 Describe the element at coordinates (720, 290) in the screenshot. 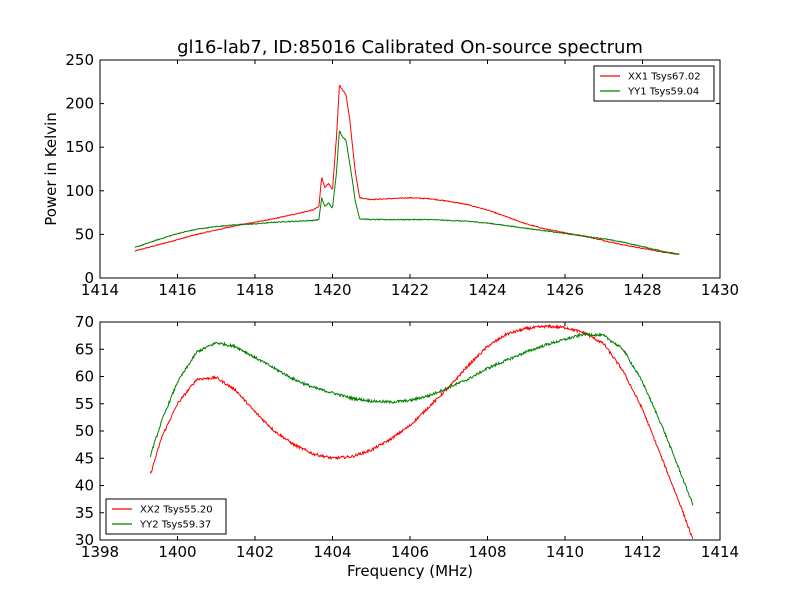

I see `x-tick-label: 1430` at that location.